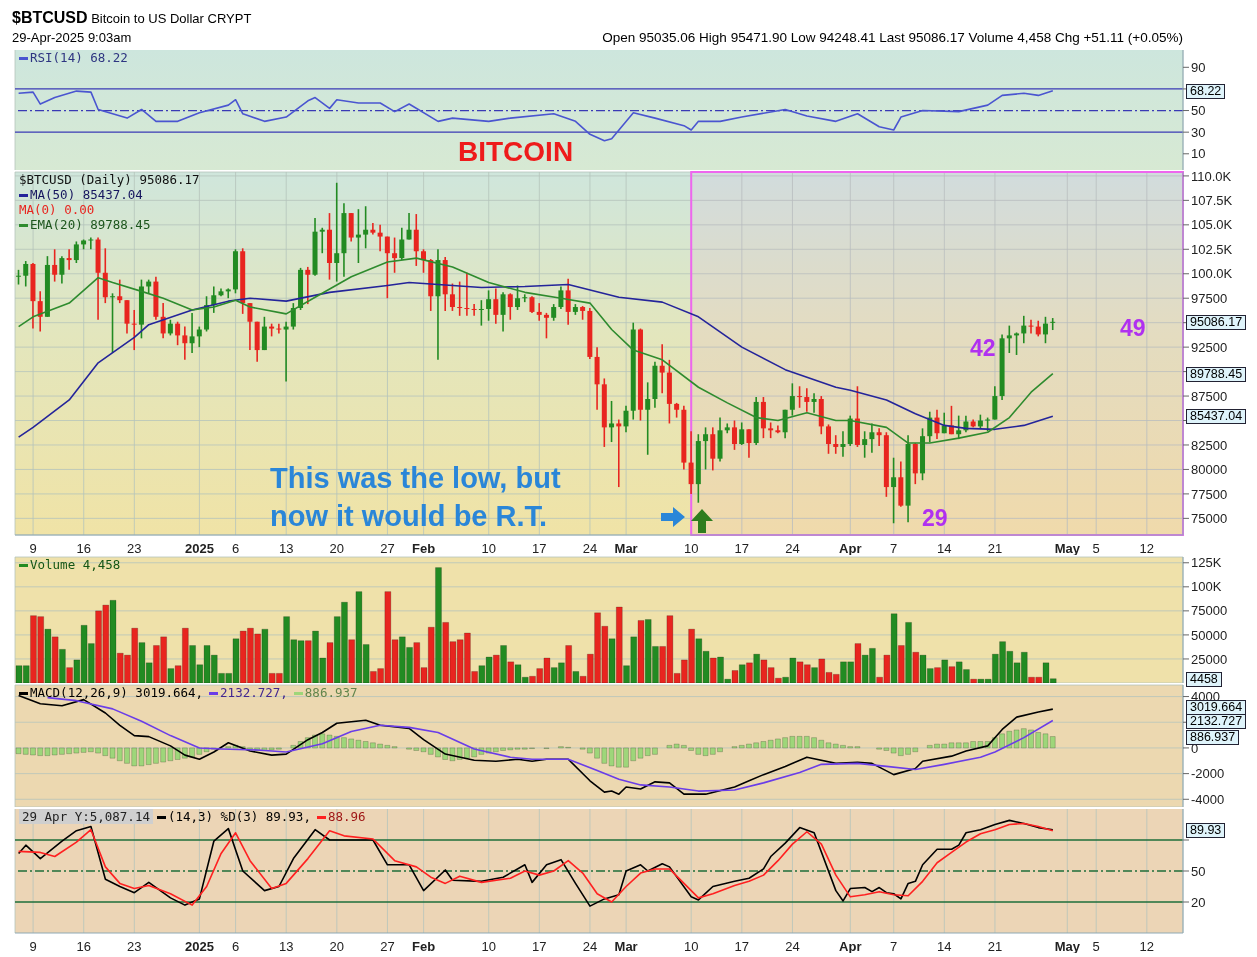 This screenshot has width=1257, height=957. Describe the element at coordinates (983, 348) in the screenshot. I see `annotation: 42` at that location.